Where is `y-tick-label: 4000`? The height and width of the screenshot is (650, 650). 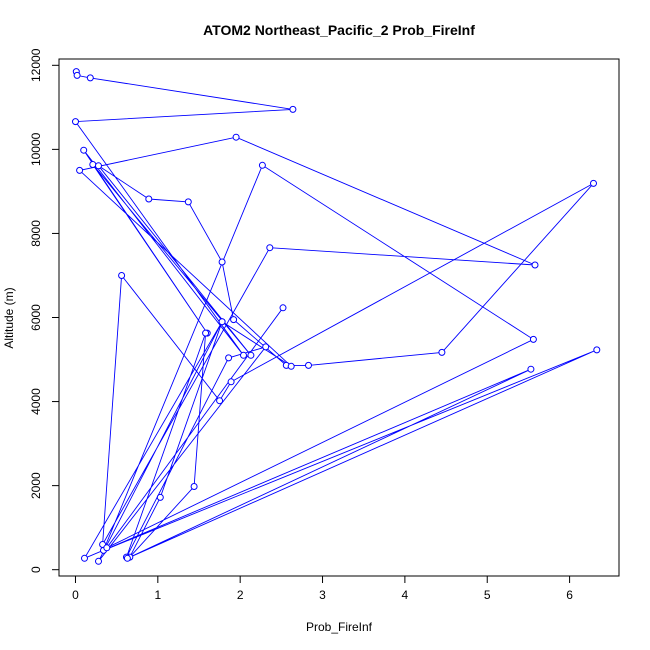 y-tick-label: 4000 is located at coordinates (36, 401).